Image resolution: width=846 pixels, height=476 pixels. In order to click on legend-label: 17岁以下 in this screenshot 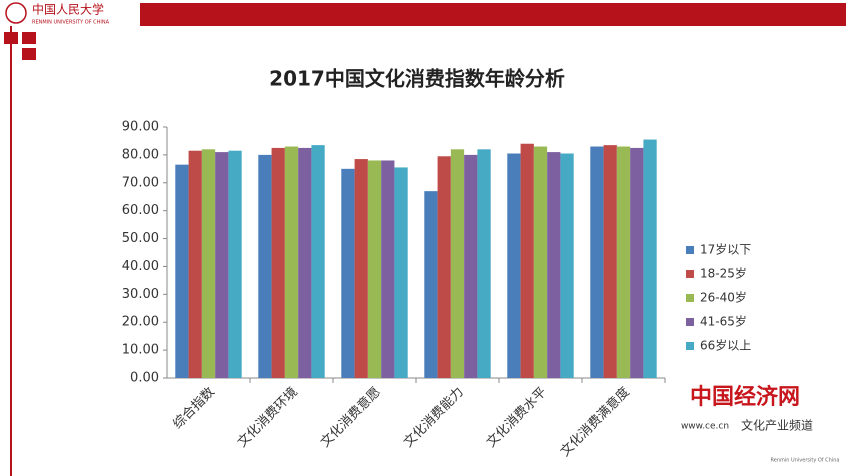, I will do `click(725, 249)`.